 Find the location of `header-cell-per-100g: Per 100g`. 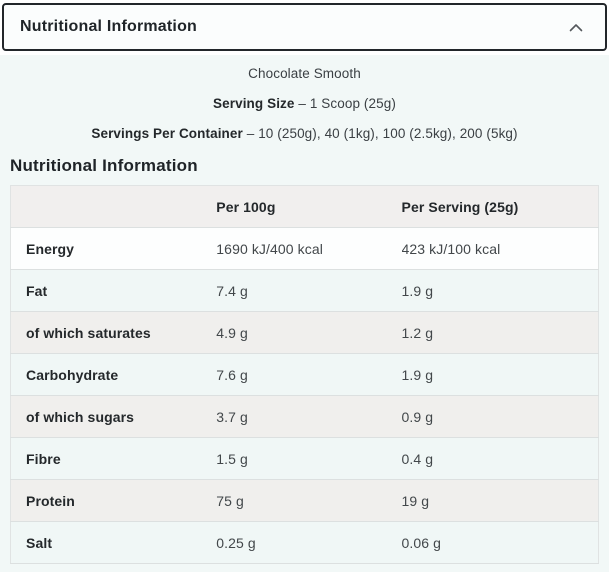

header-cell-per-100g: Per 100g is located at coordinates (246, 206).